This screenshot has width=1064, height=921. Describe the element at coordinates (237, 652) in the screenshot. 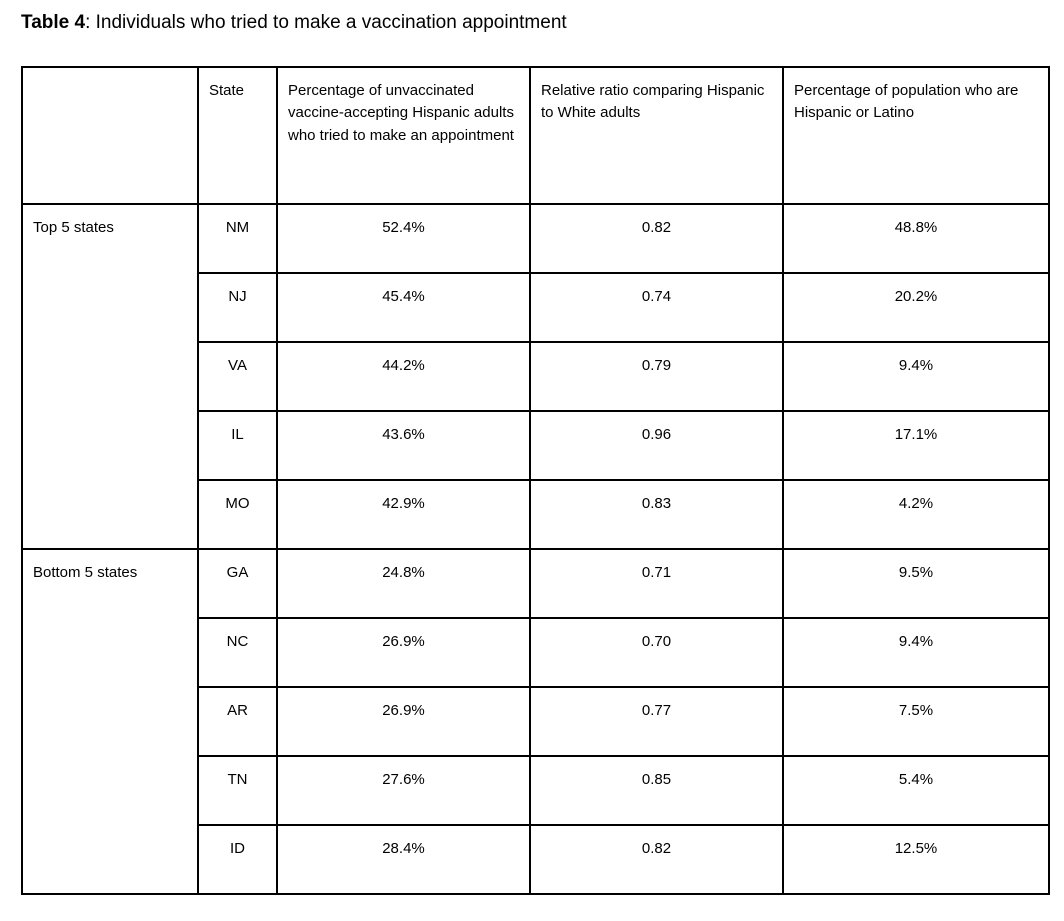

I see `state-cell: NC` at that location.